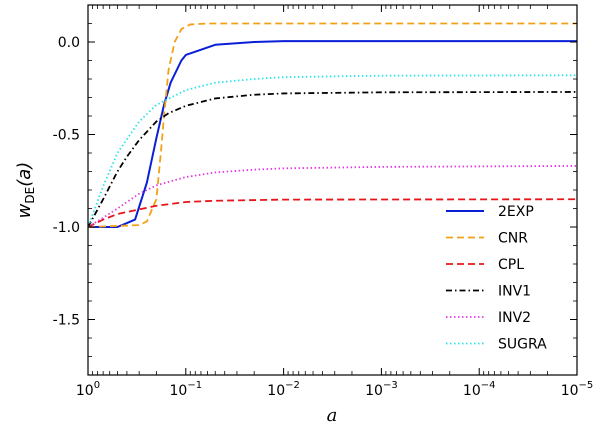 This screenshot has height=434, width=606. Describe the element at coordinates (577, 389) in the screenshot. I see `x-tick-label: 10⁻⁵` at that location.